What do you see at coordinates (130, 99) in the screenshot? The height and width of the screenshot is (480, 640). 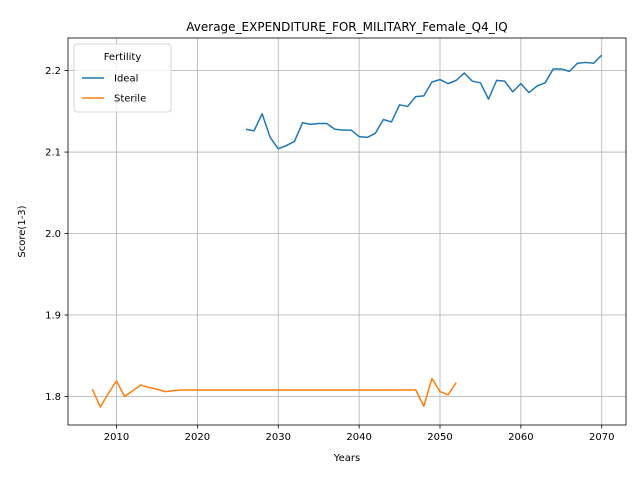 I see `legend-label-sterile: Sterile` at bounding box center [130, 99].